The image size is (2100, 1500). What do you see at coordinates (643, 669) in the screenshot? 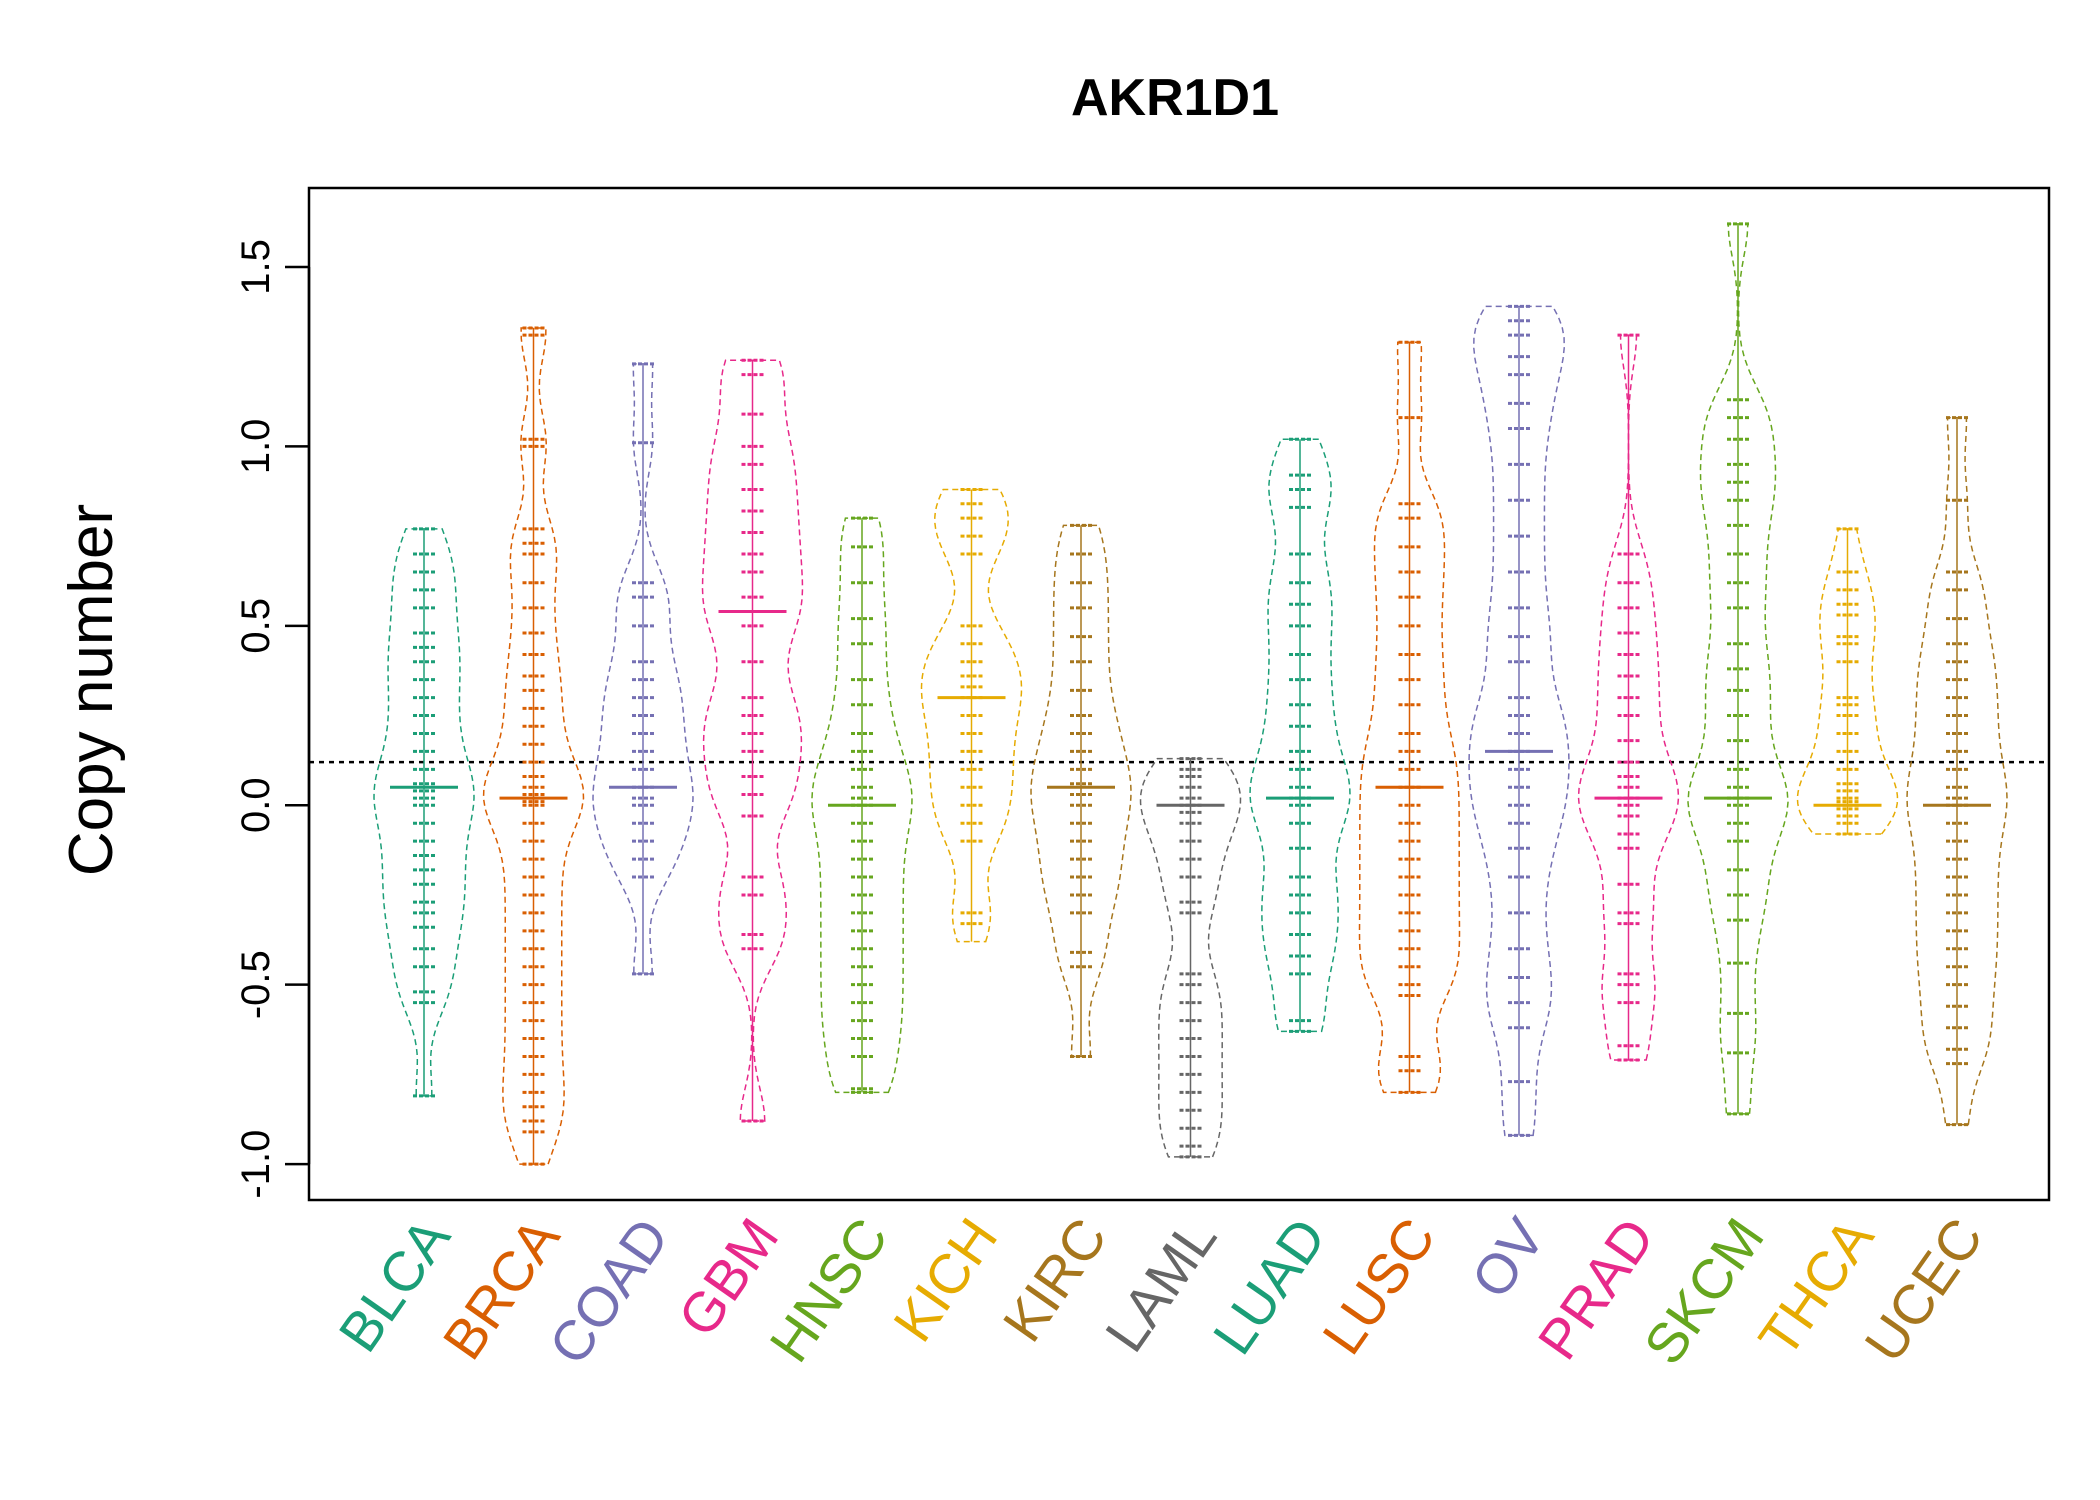
I see `bean-coad` at bounding box center [643, 669].